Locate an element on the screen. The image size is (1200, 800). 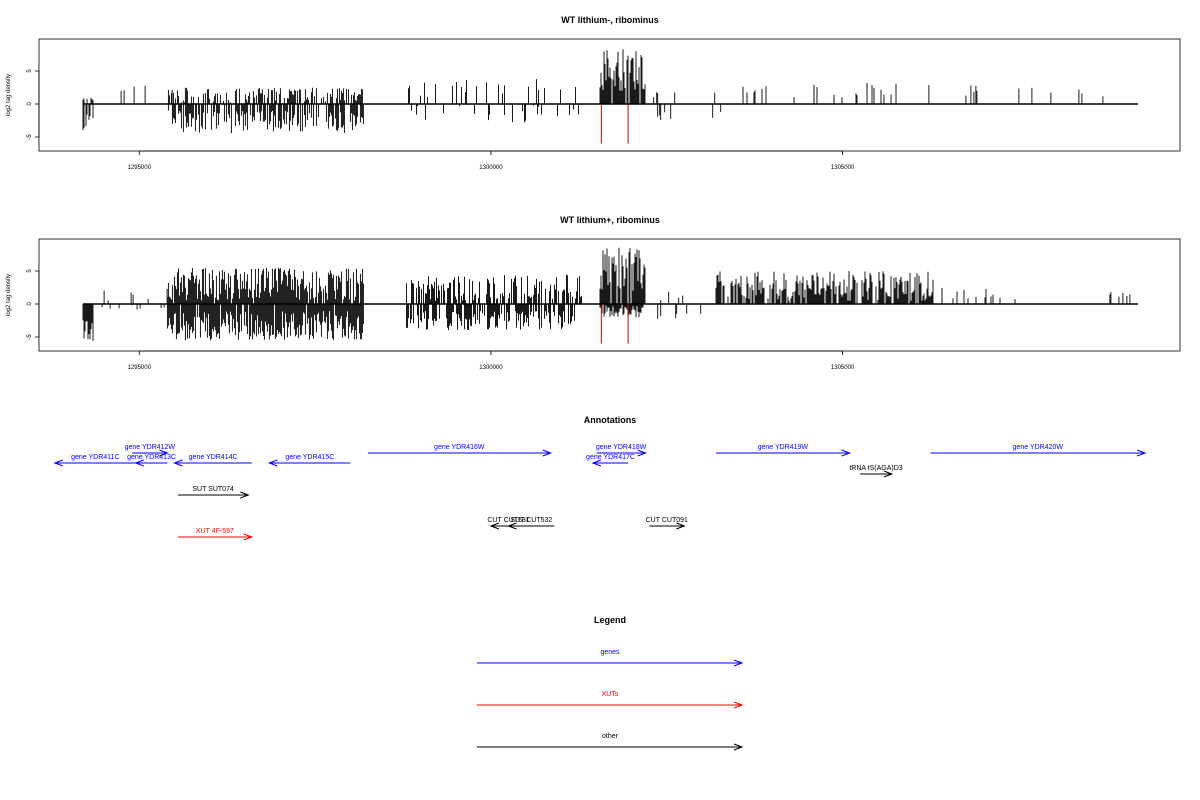
annotation-feature: gene YDR417C is located at coordinates (610, 460).